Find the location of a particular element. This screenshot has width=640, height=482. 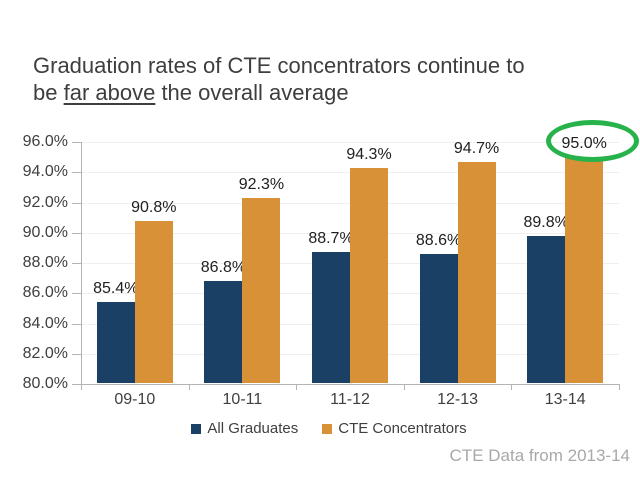

y-axis-tick-label: 86.0% is located at coordinates (45, 292).